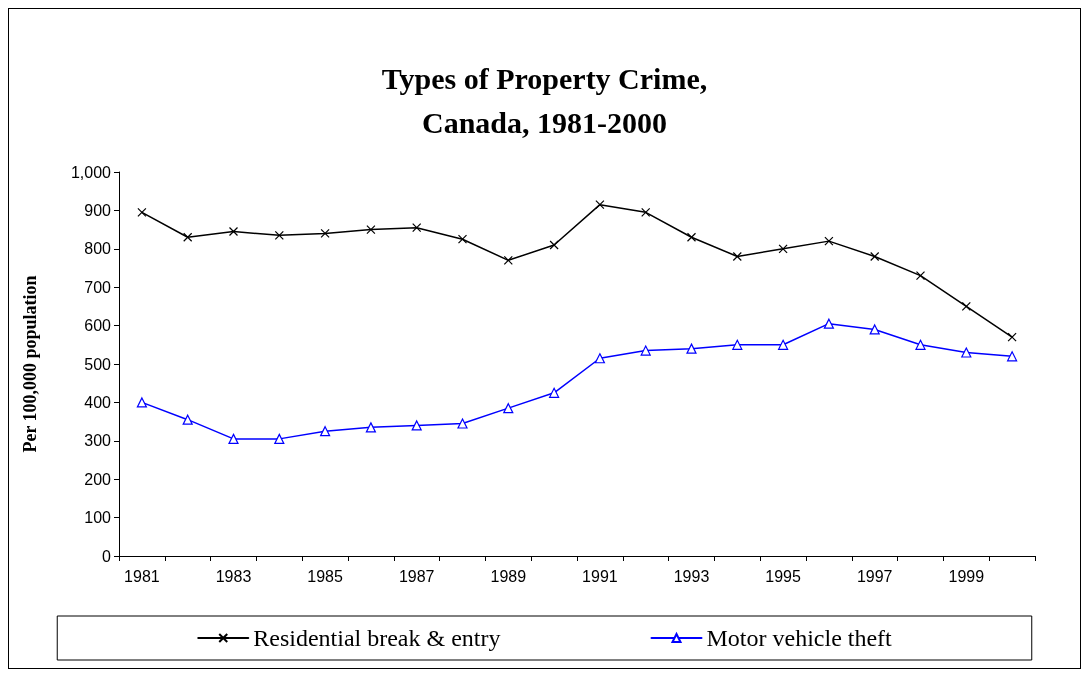  What do you see at coordinates (416, 576) in the screenshot?
I see `x-tick-label: 1987` at bounding box center [416, 576].